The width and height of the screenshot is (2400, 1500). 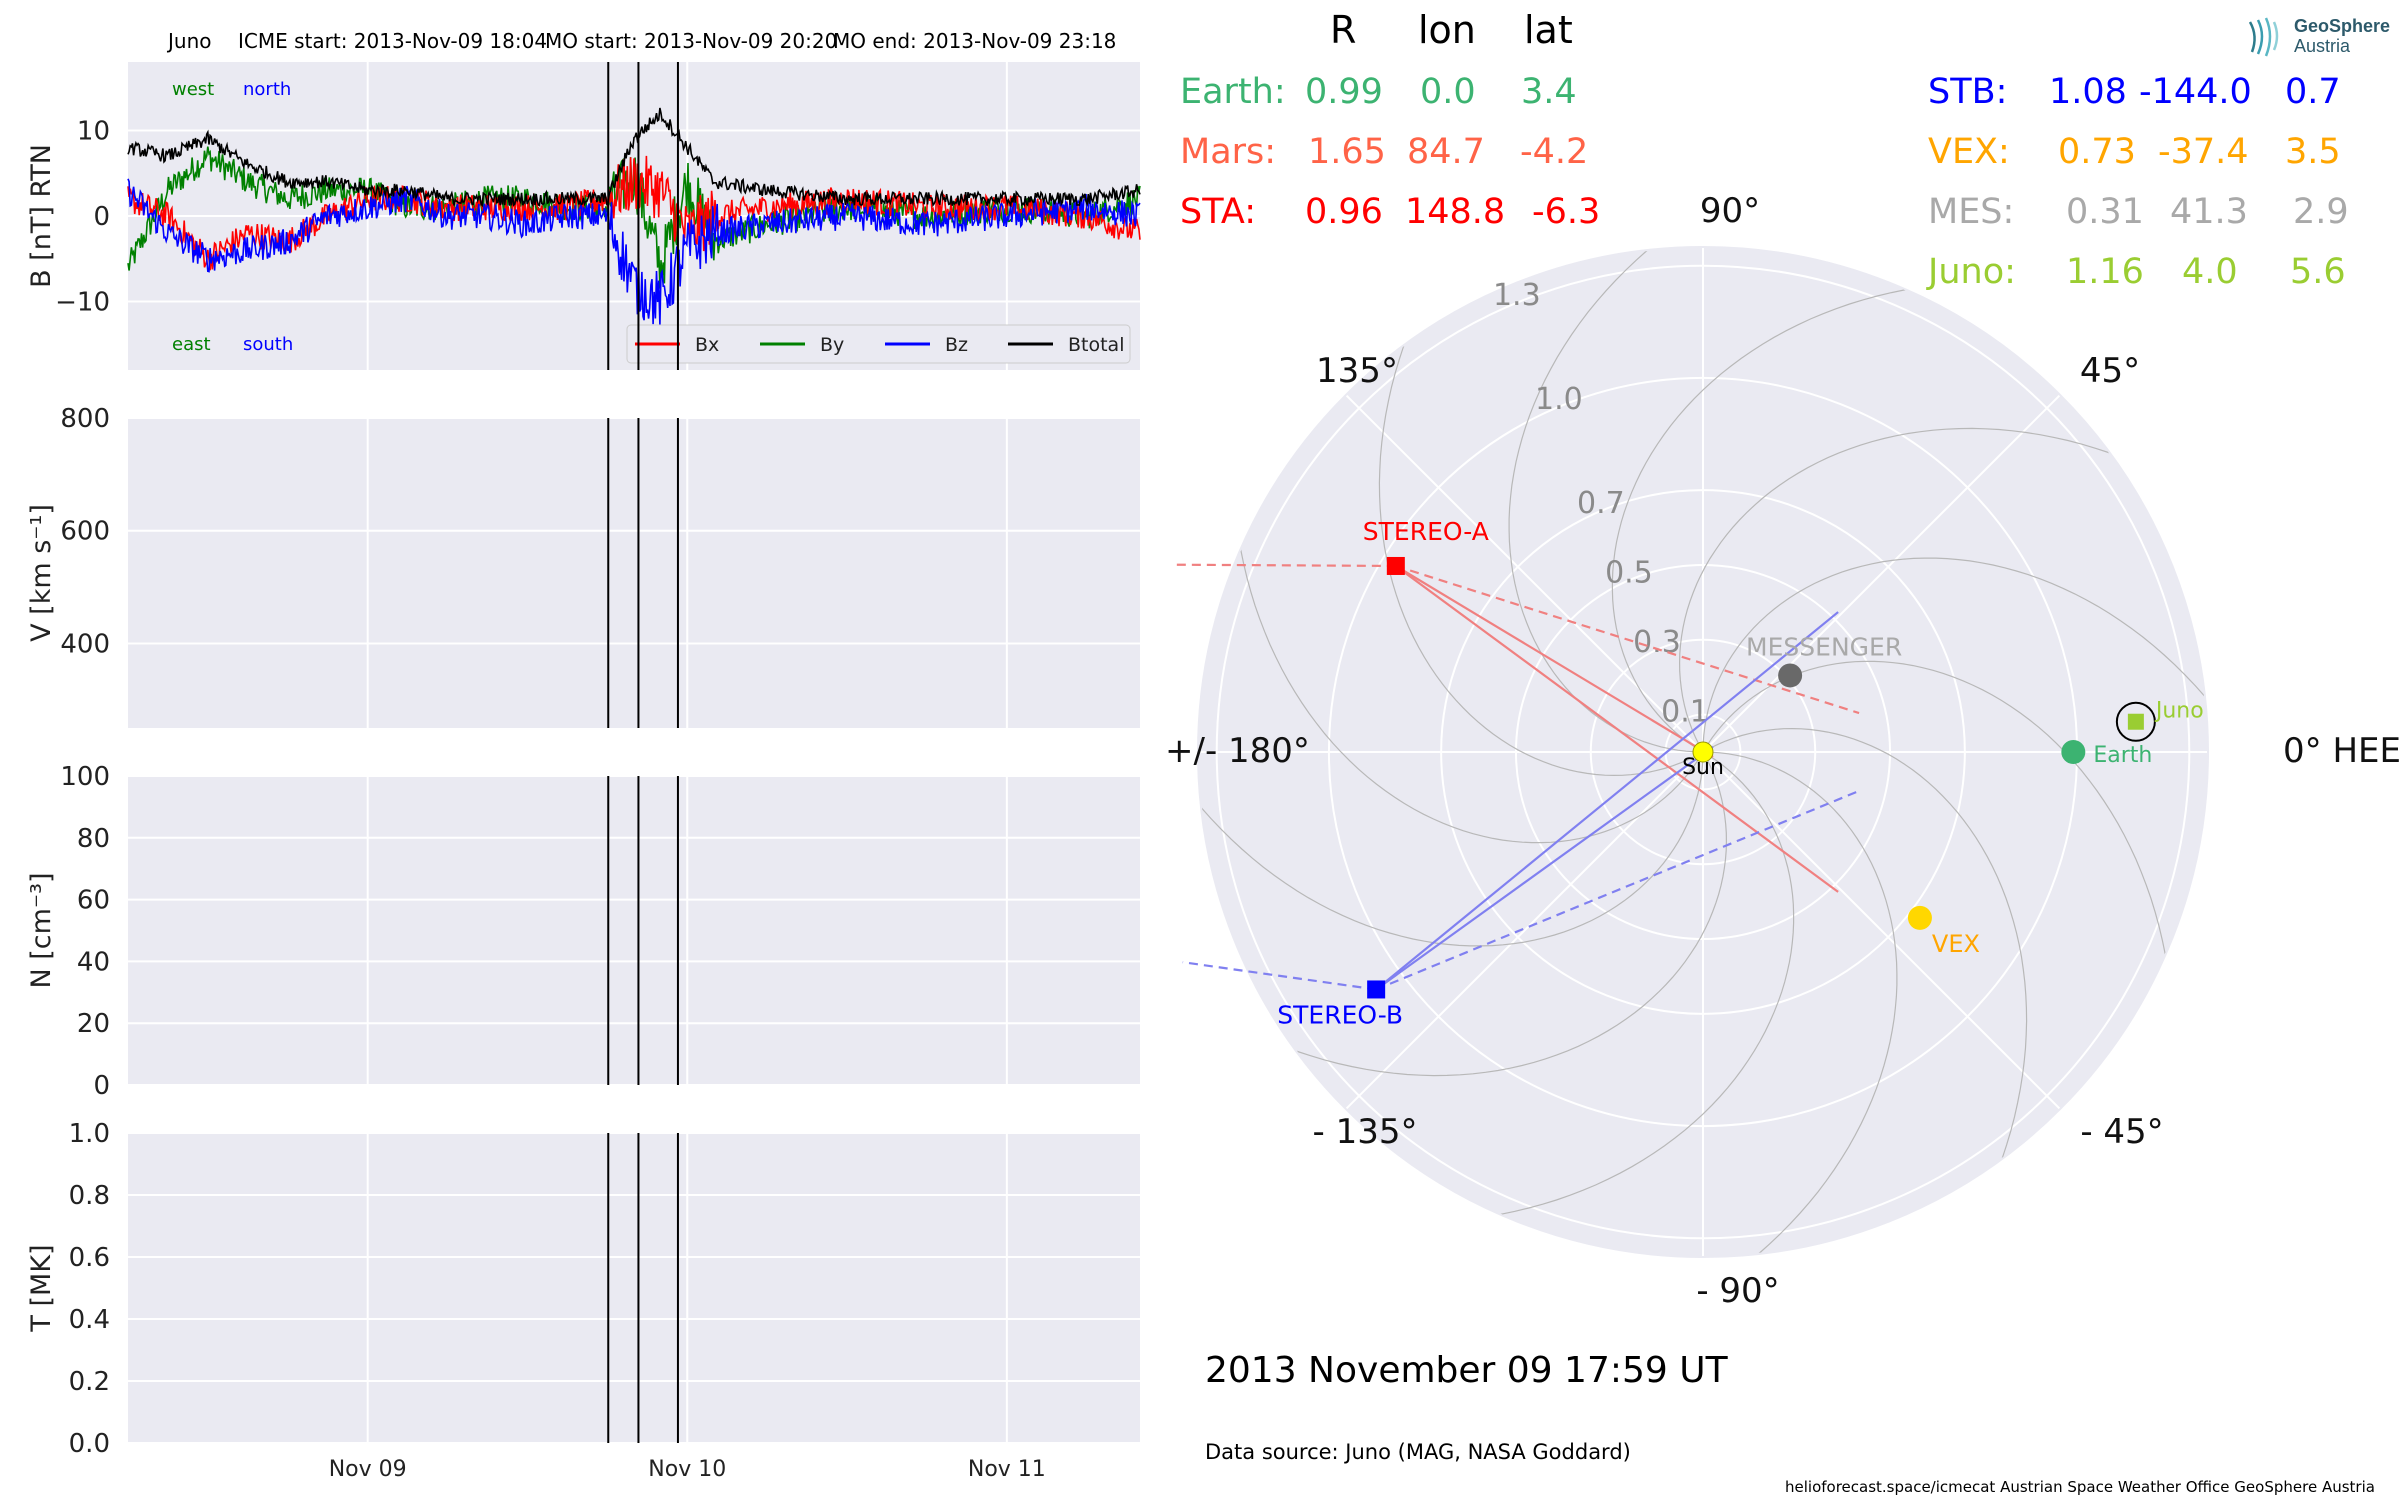 I want to click on table-name: STB:, so click(x=1968, y=92).